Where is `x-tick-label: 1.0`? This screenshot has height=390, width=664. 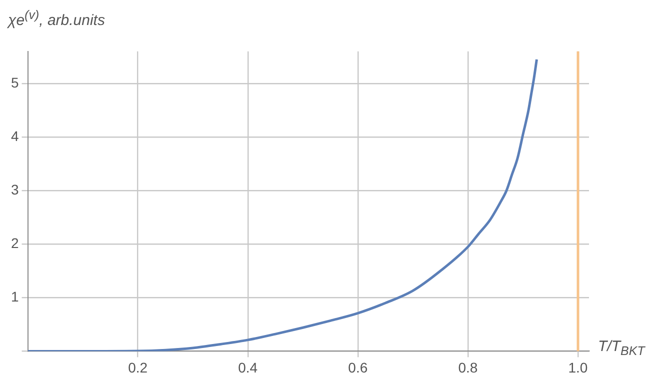
x-tick-label: 1.0 is located at coordinates (578, 367).